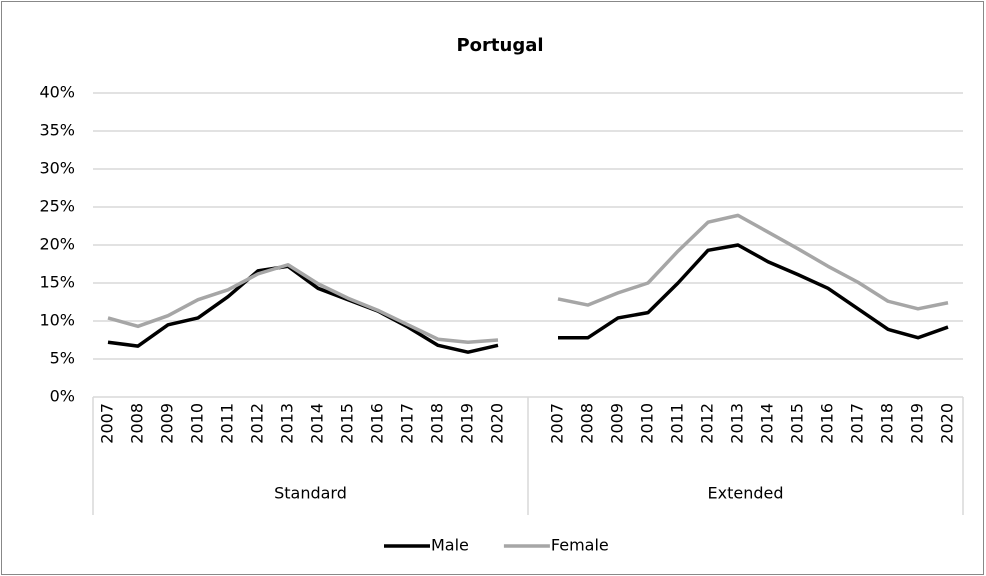 Image resolution: width=986 pixels, height=576 pixels. Describe the element at coordinates (57, 168) in the screenshot. I see `y-tick-label: 30%` at that location.